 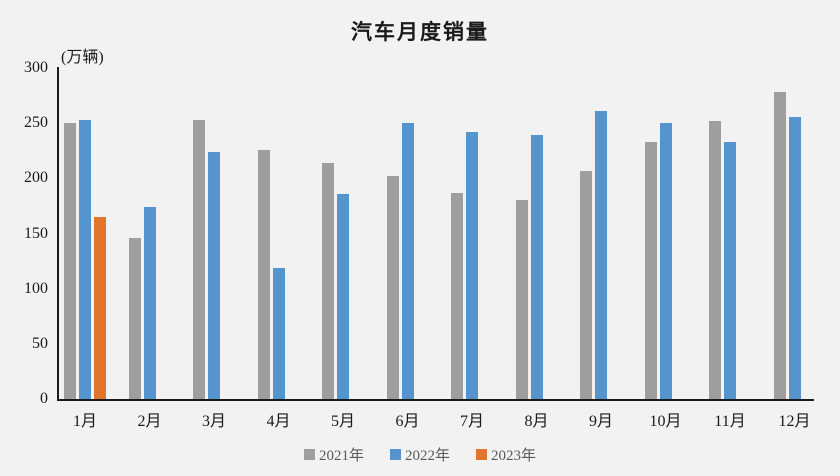 What do you see at coordinates (665, 261) in the screenshot?
I see `bar-2022年-10月` at bounding box center [665, 261].